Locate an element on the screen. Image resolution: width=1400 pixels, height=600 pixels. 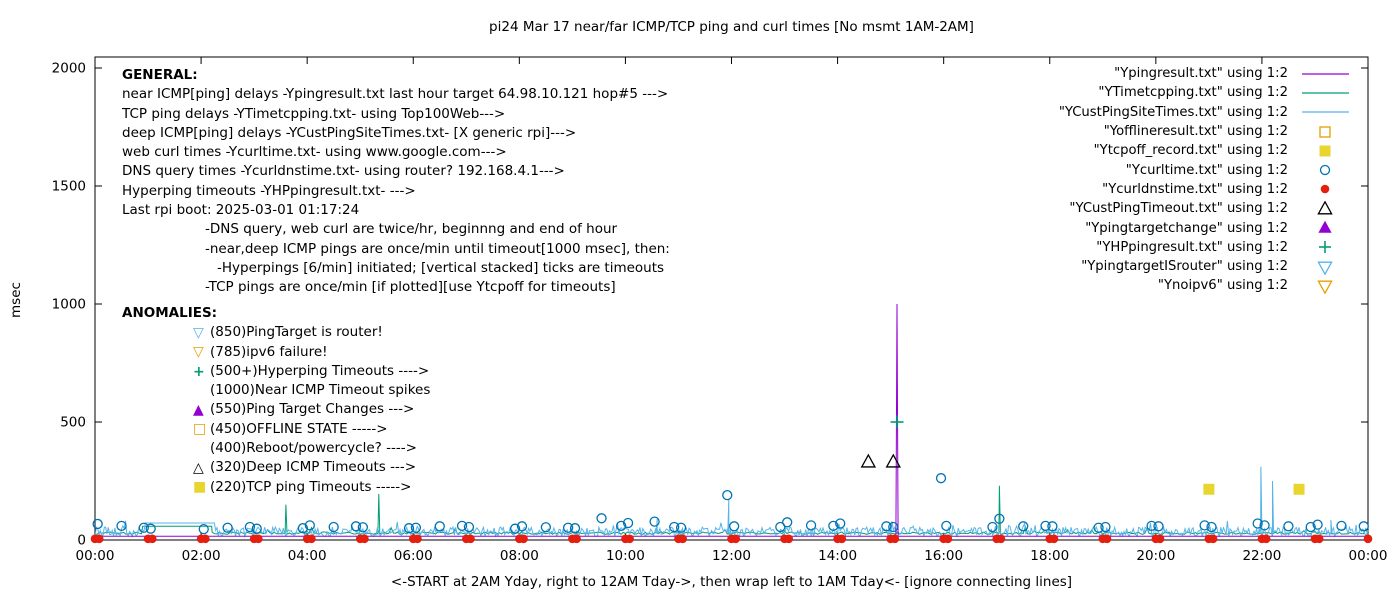
y-tick-label: 0 is located at coordinates (81, 541).